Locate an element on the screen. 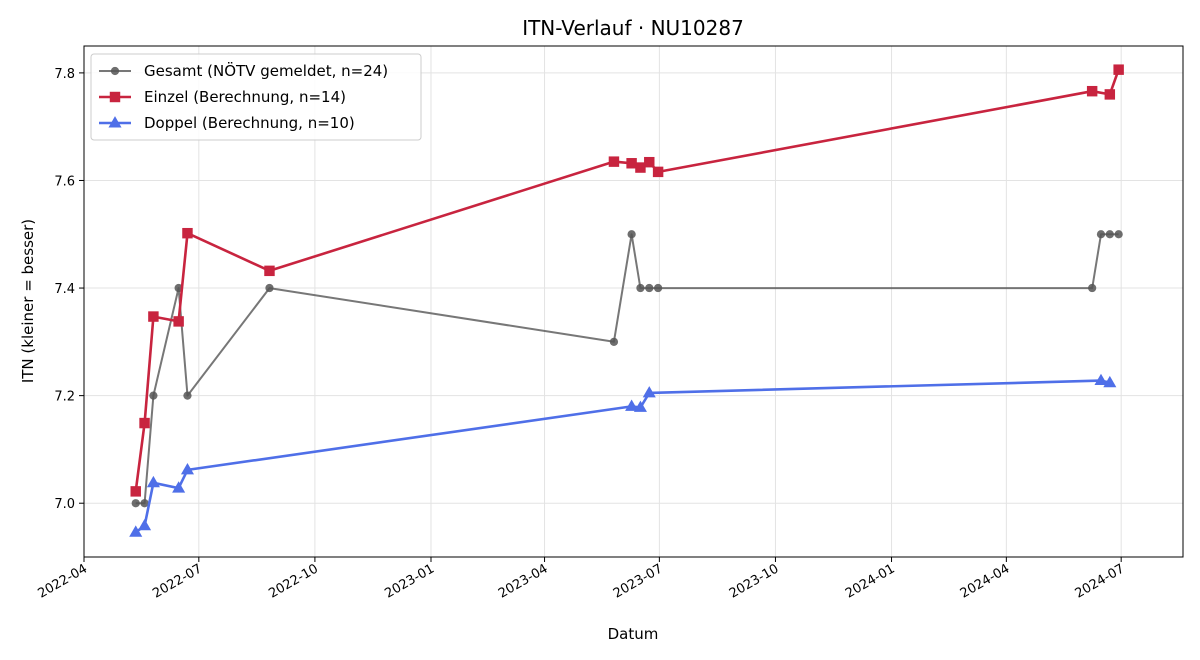 Image resolution: width=1200 pixels, height=660 pixels. legend-label: Einzel (Berechnung, n=14) is located at coordinates (245, 97).